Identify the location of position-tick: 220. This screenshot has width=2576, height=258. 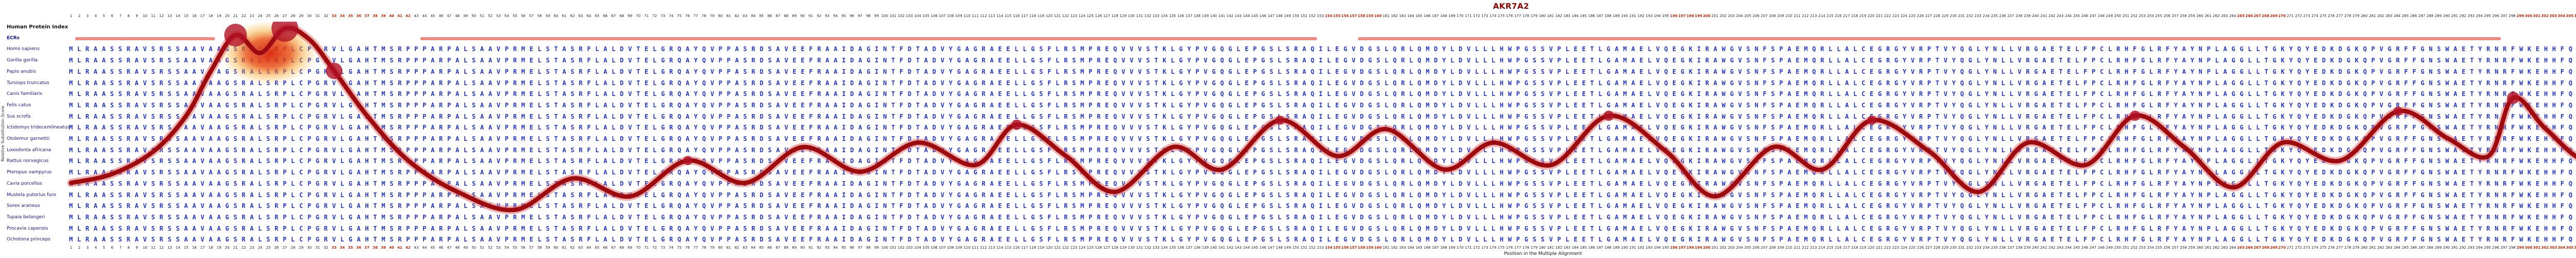
(1871, 16).